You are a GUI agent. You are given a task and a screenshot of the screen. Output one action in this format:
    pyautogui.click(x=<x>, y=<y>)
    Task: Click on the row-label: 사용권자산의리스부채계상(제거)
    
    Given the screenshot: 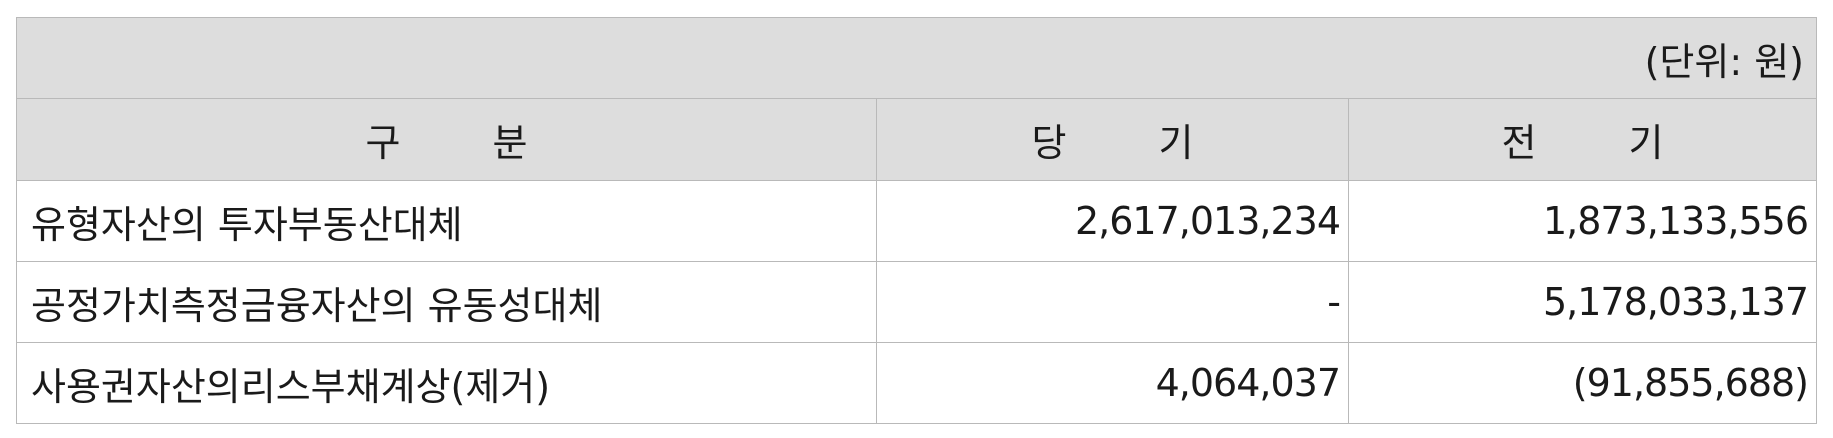 What is the action you would take?
    pyautogui.click(x=446, y=383)
    